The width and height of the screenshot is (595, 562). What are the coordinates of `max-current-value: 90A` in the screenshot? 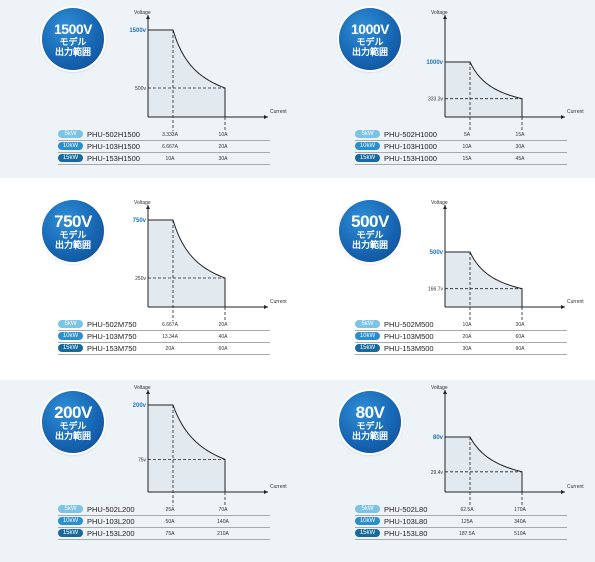 It's located at (520, 349).